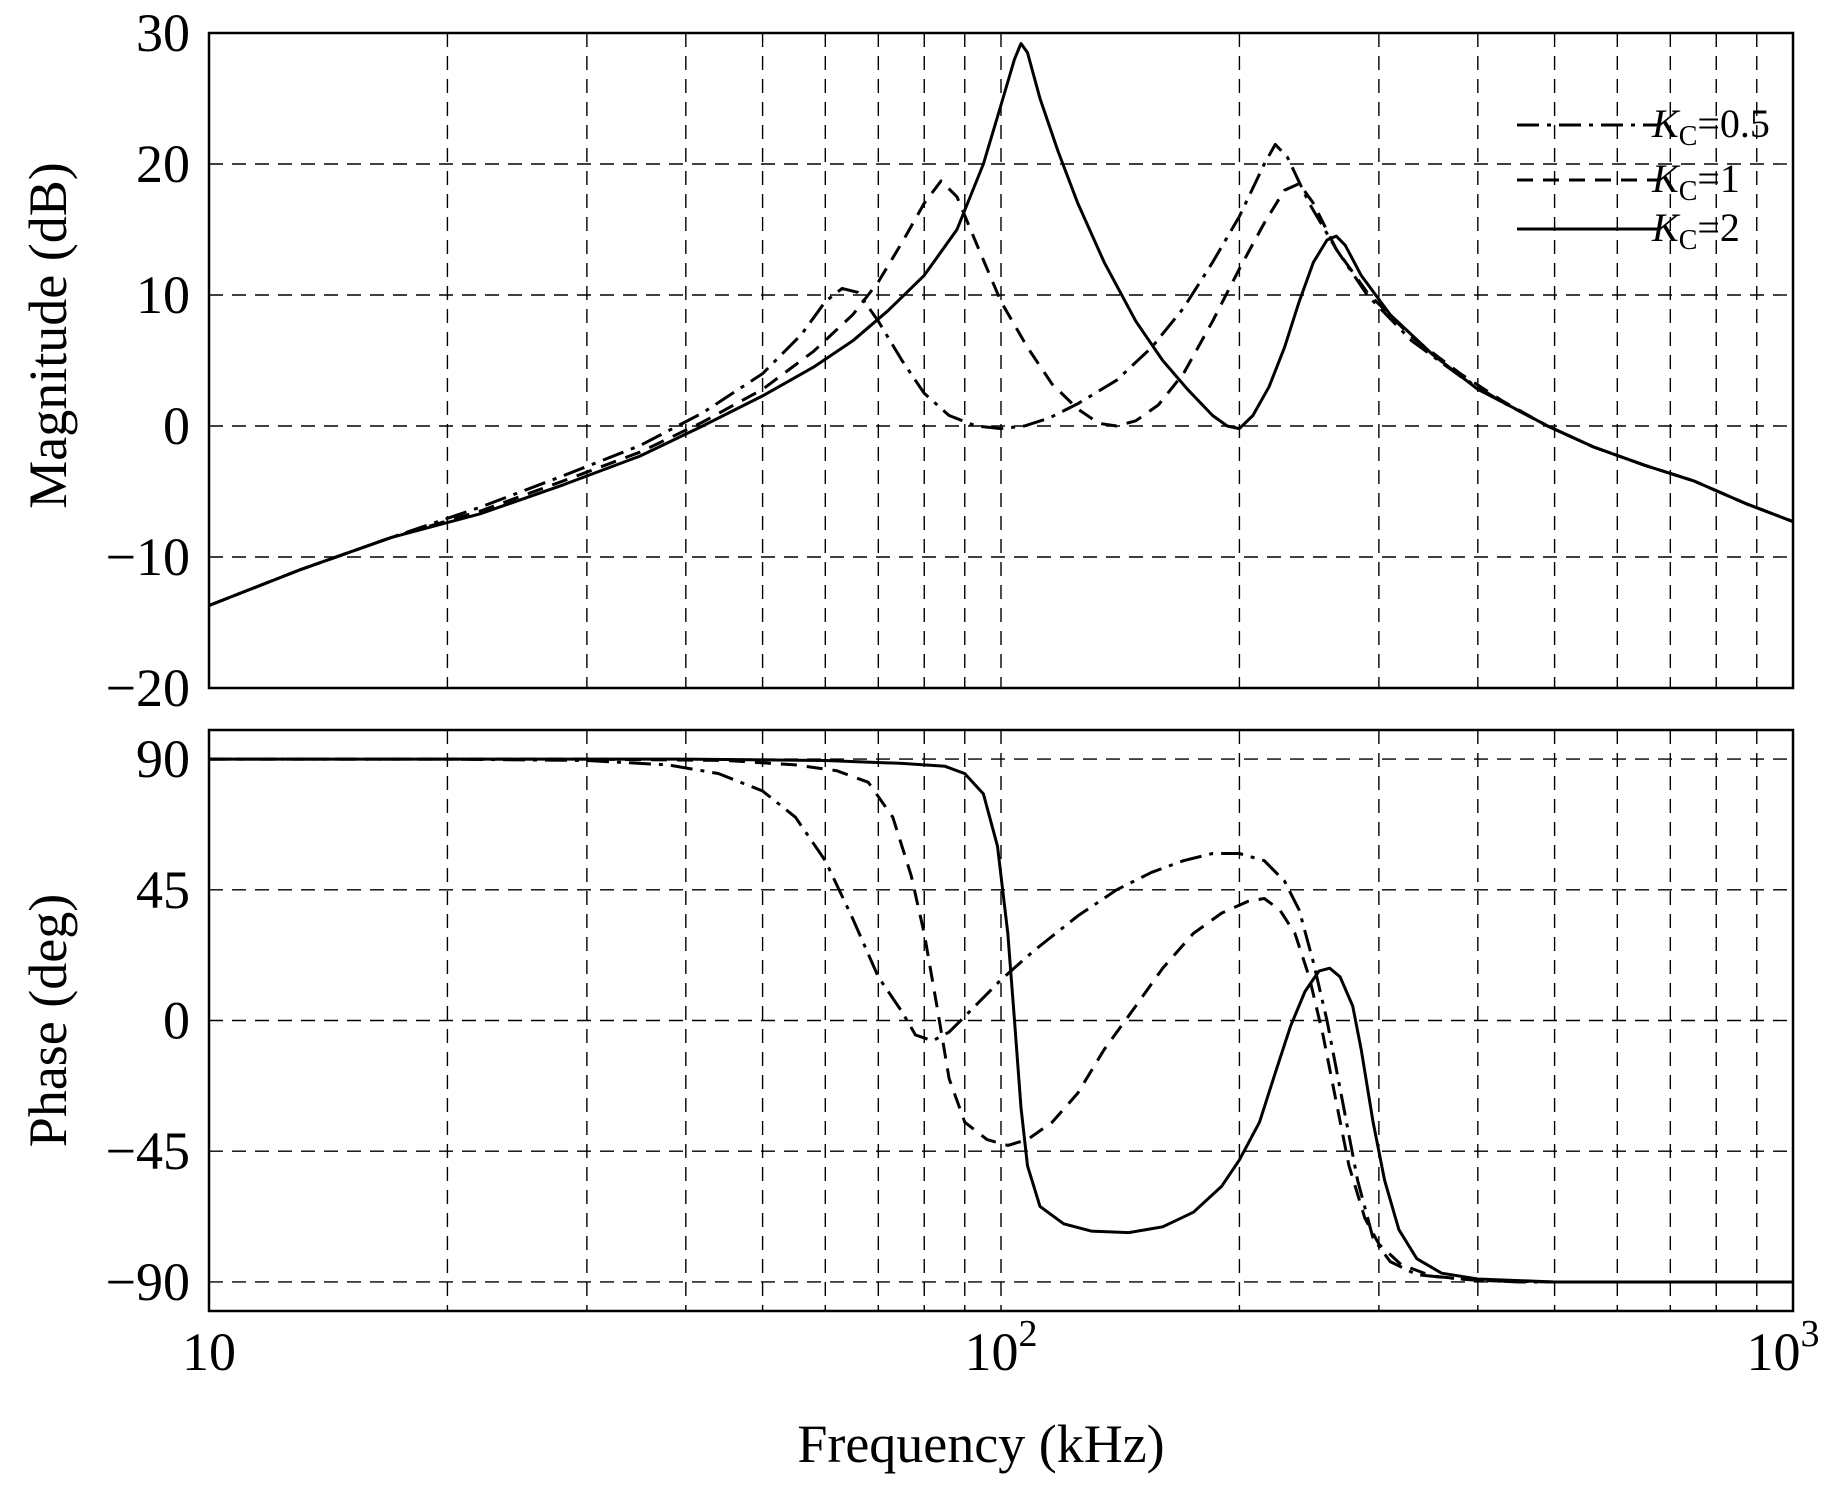  I want to click on x-axis-label: Frequency (kHz), so click(980, 1444).